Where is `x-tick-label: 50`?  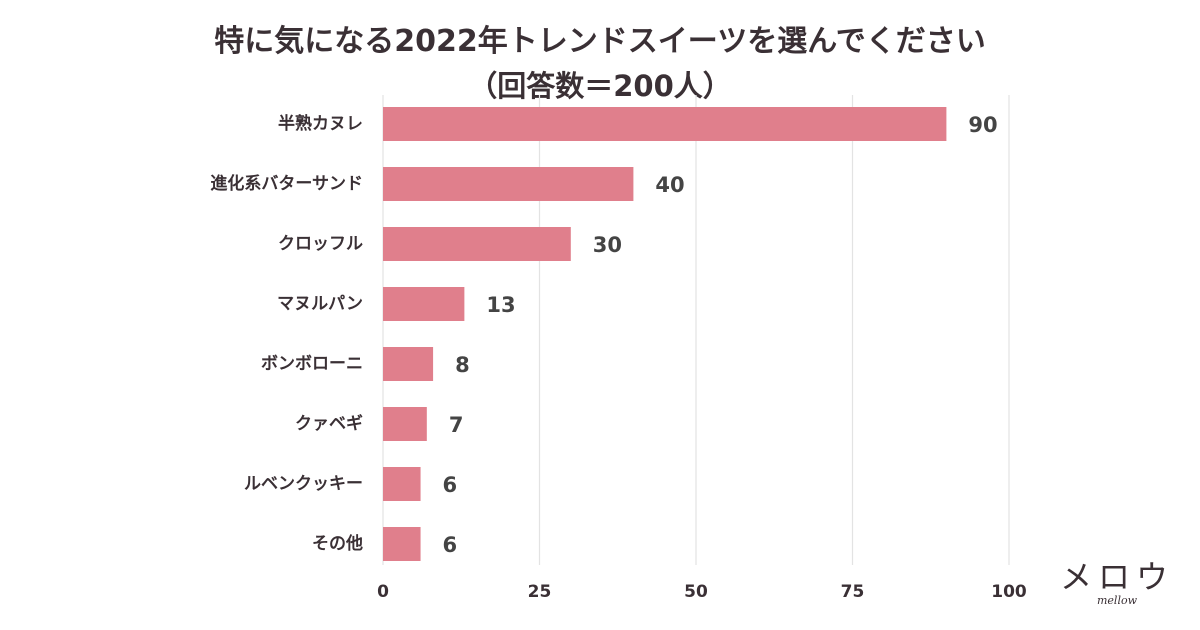
x-tick-label: 50 is located at coordinates (696, 592).